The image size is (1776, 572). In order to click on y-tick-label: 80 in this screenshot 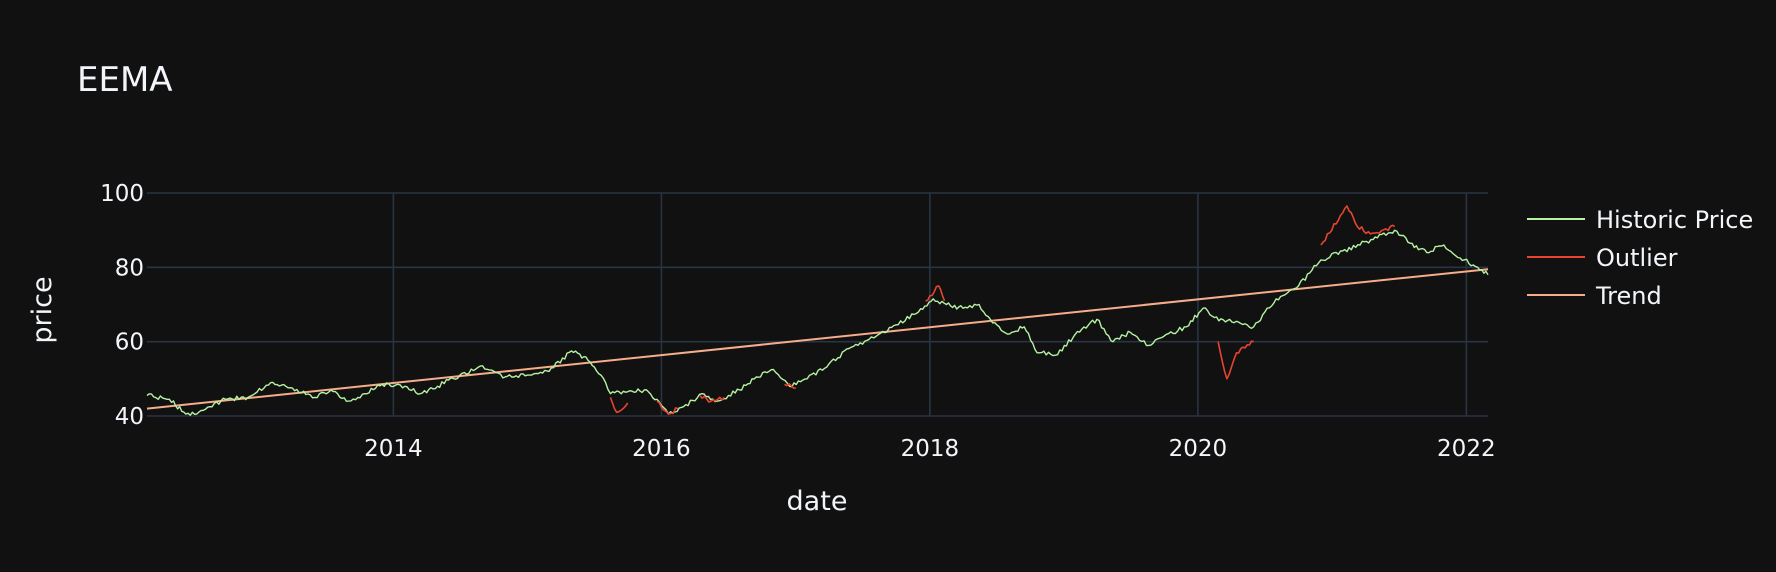, I will do `click(129, 268)`.